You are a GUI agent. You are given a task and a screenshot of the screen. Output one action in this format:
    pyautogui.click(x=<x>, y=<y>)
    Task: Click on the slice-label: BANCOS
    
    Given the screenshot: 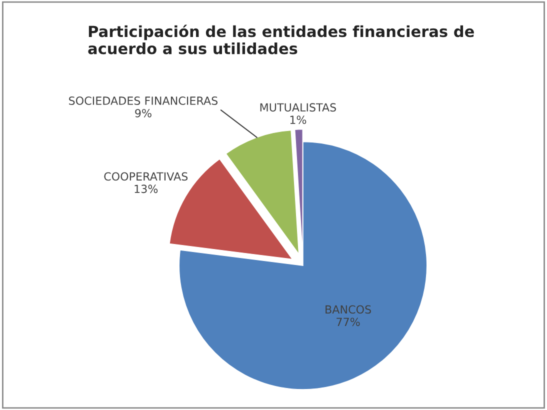 What is the action you would take?
    pyautogui.click(x=348, y=309)
    